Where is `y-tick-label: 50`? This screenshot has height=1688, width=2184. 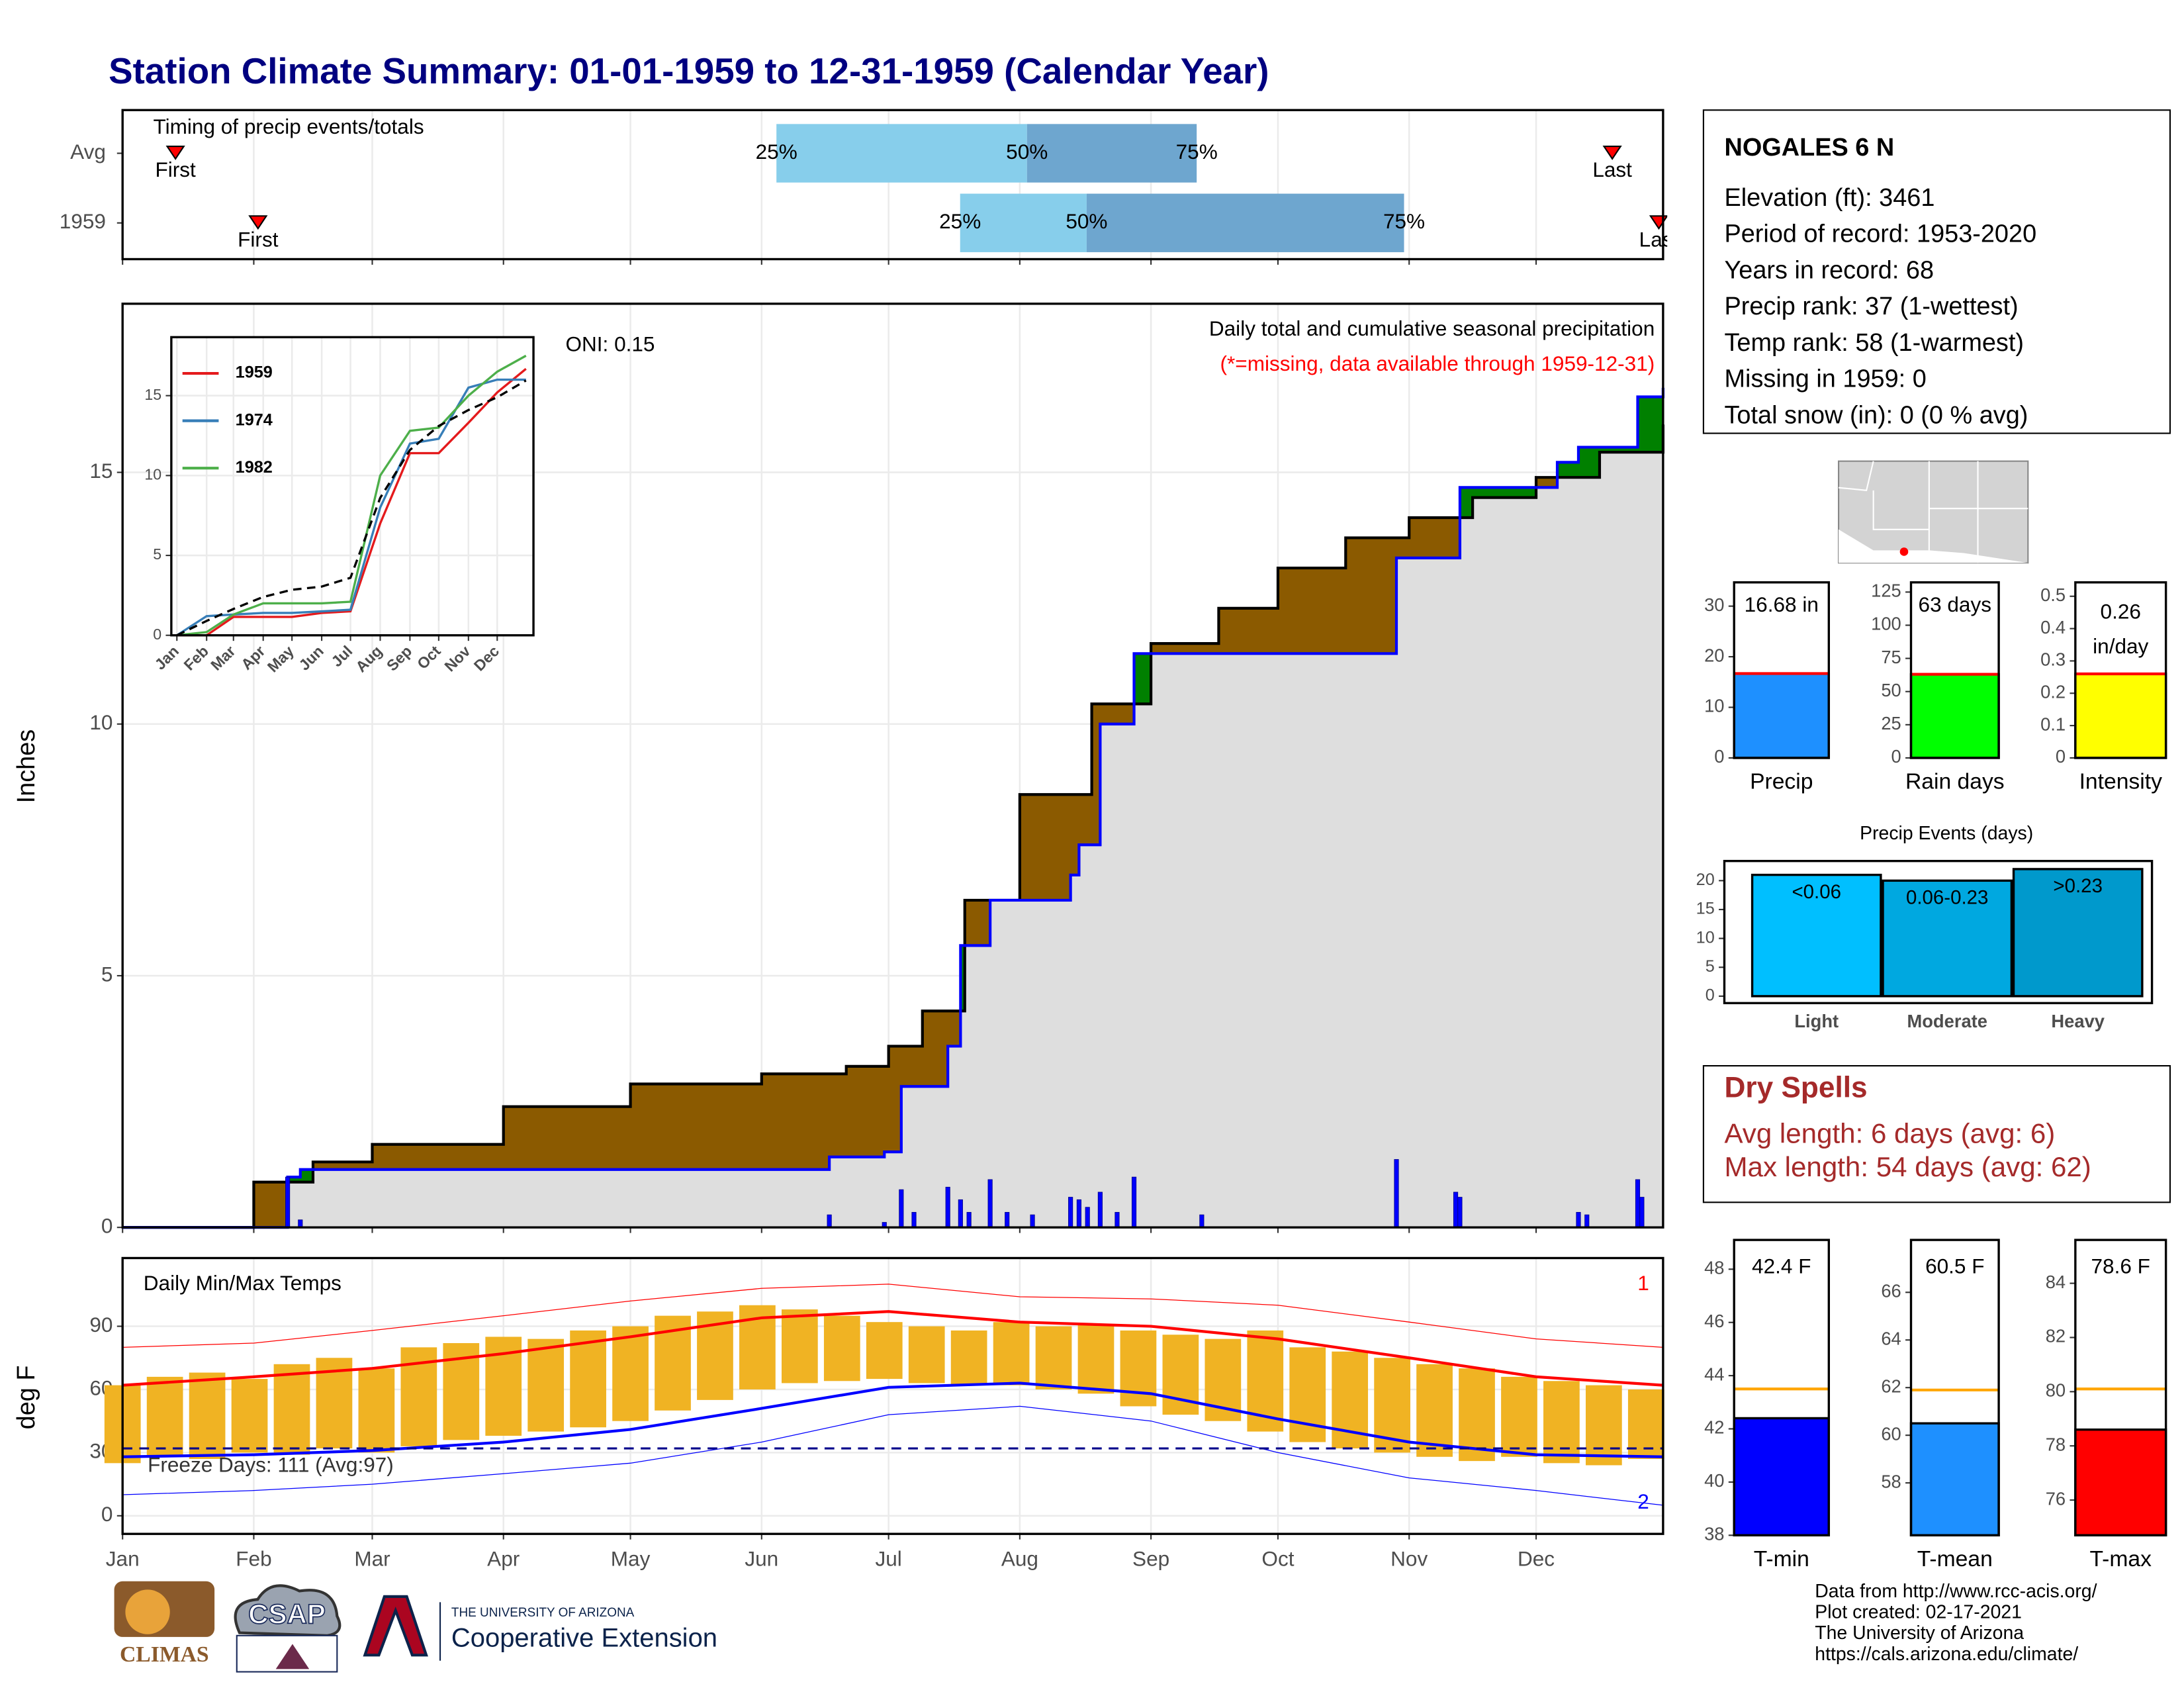 y-tick-label: 50 is located at coordinates (1891, 690).